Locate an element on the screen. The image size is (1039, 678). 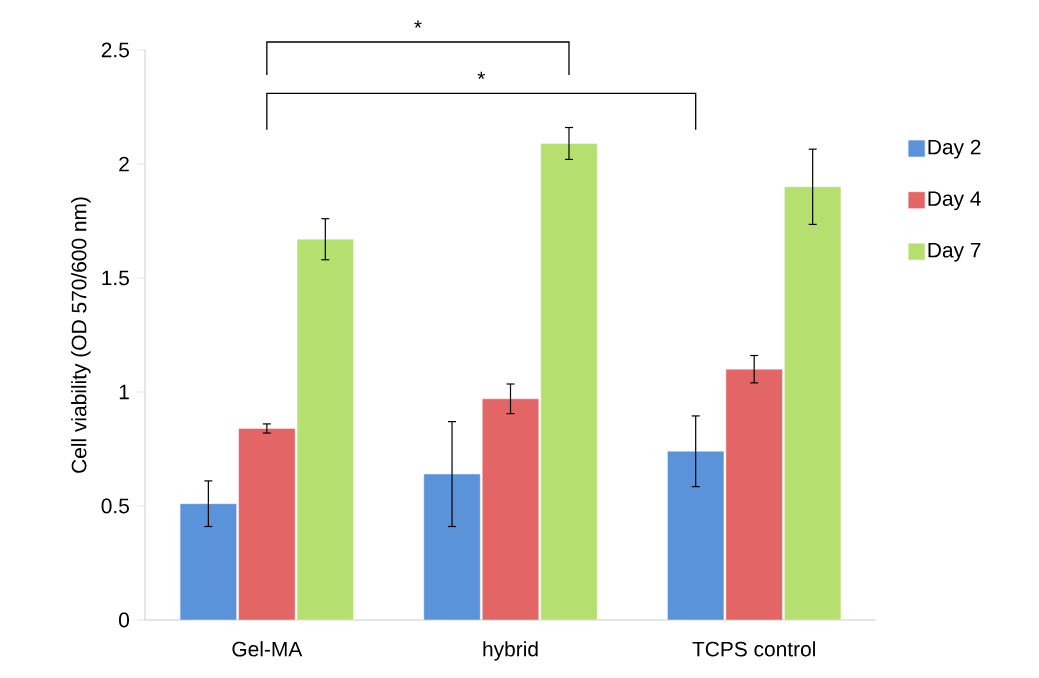
x-tick-label: TCPS control is located at coordinates (753, 649).